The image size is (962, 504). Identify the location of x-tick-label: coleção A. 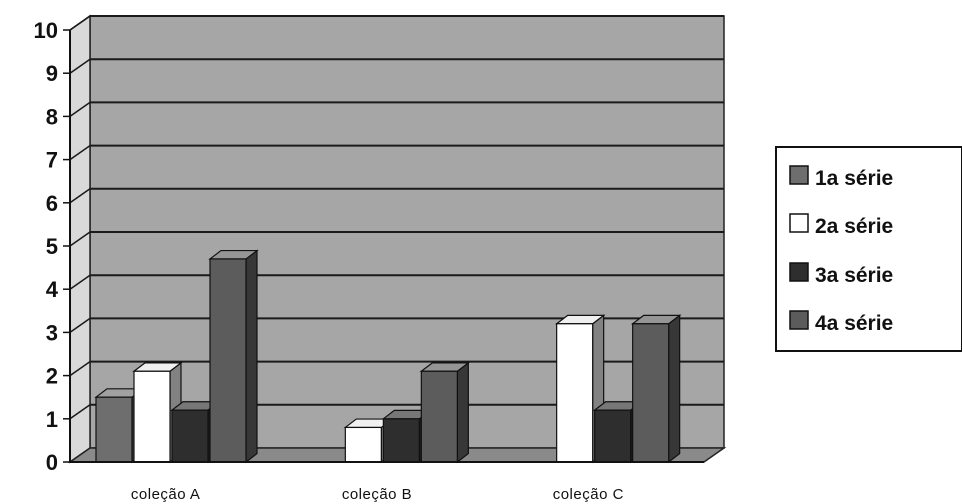
(166, 494).